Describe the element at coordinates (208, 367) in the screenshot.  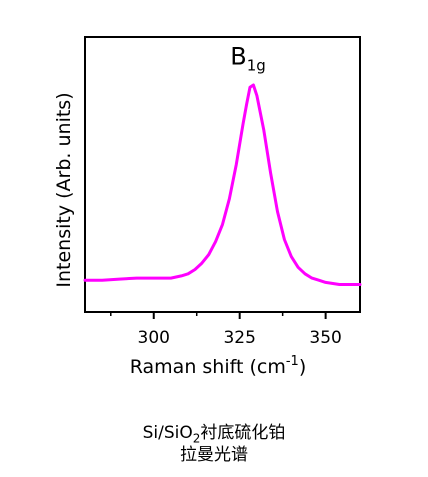
I see `x-axis-title-main: Raman shift (cm` at that location.